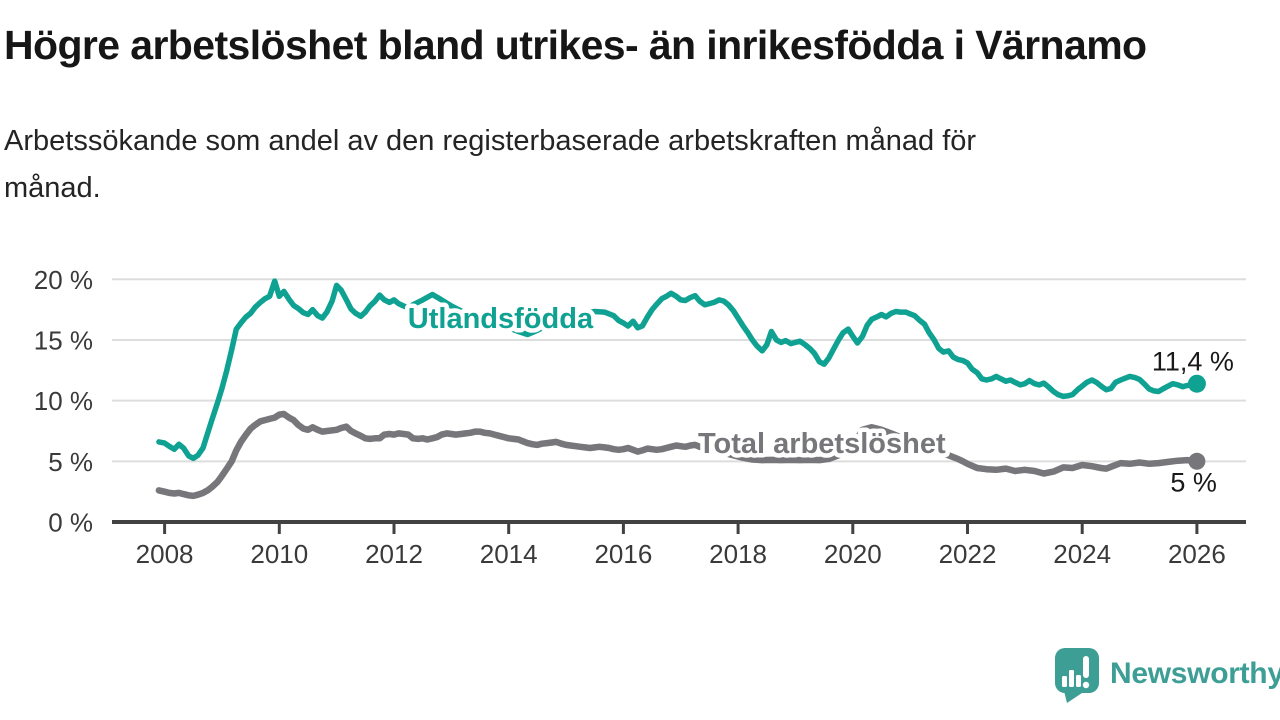  What do you see at coordinates (279, 554) in the screenshot?
I see `x-tick-label: 2010` at bounding box center [279, 554].